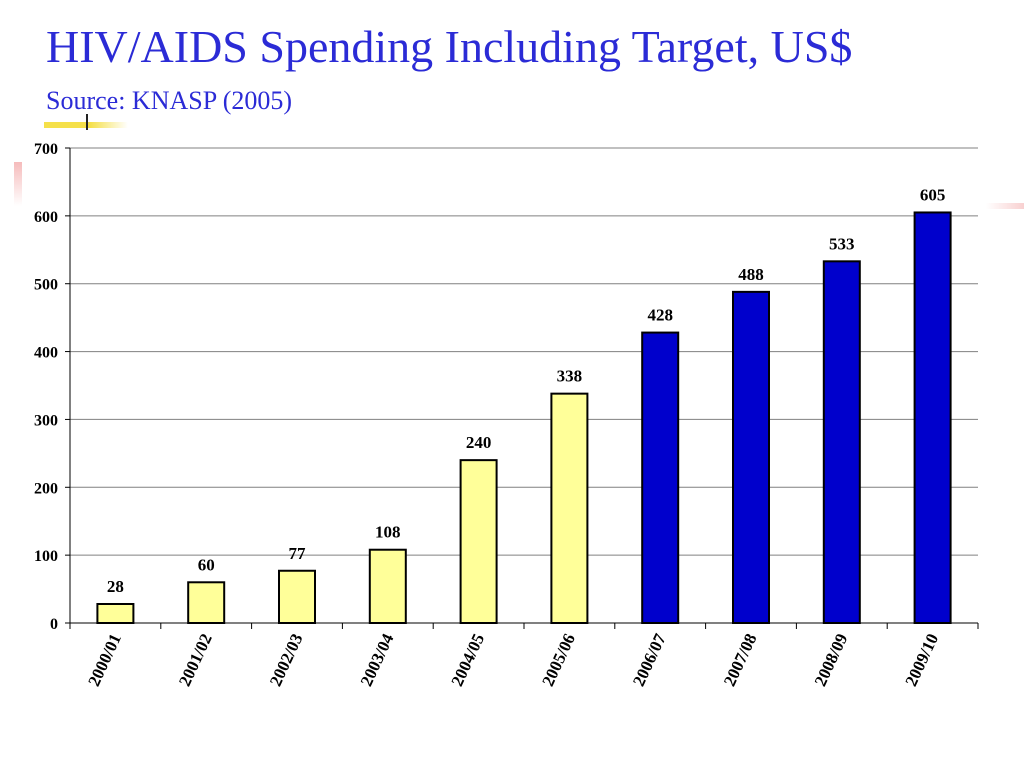  Describe the element at coordinates (649, 659) in the screenshot. I see `x-tick-label: 2006/07` at that location.